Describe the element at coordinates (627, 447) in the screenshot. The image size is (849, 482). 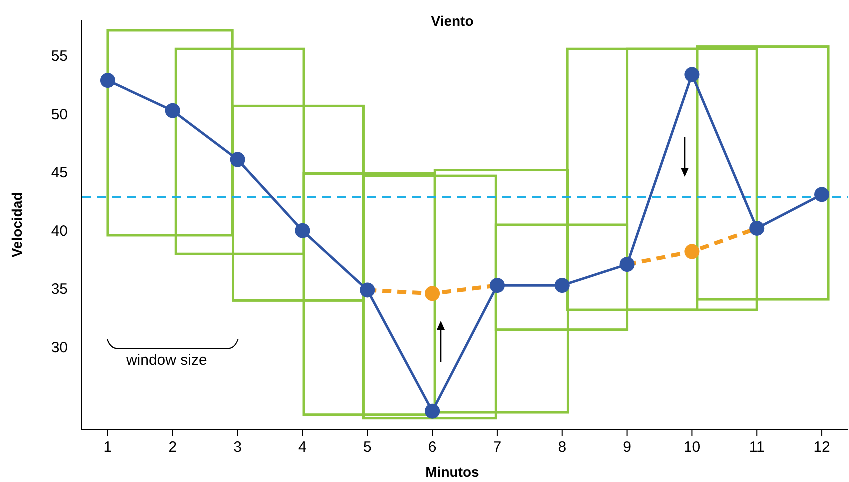
I see `x-tick-label: 9` at that location.